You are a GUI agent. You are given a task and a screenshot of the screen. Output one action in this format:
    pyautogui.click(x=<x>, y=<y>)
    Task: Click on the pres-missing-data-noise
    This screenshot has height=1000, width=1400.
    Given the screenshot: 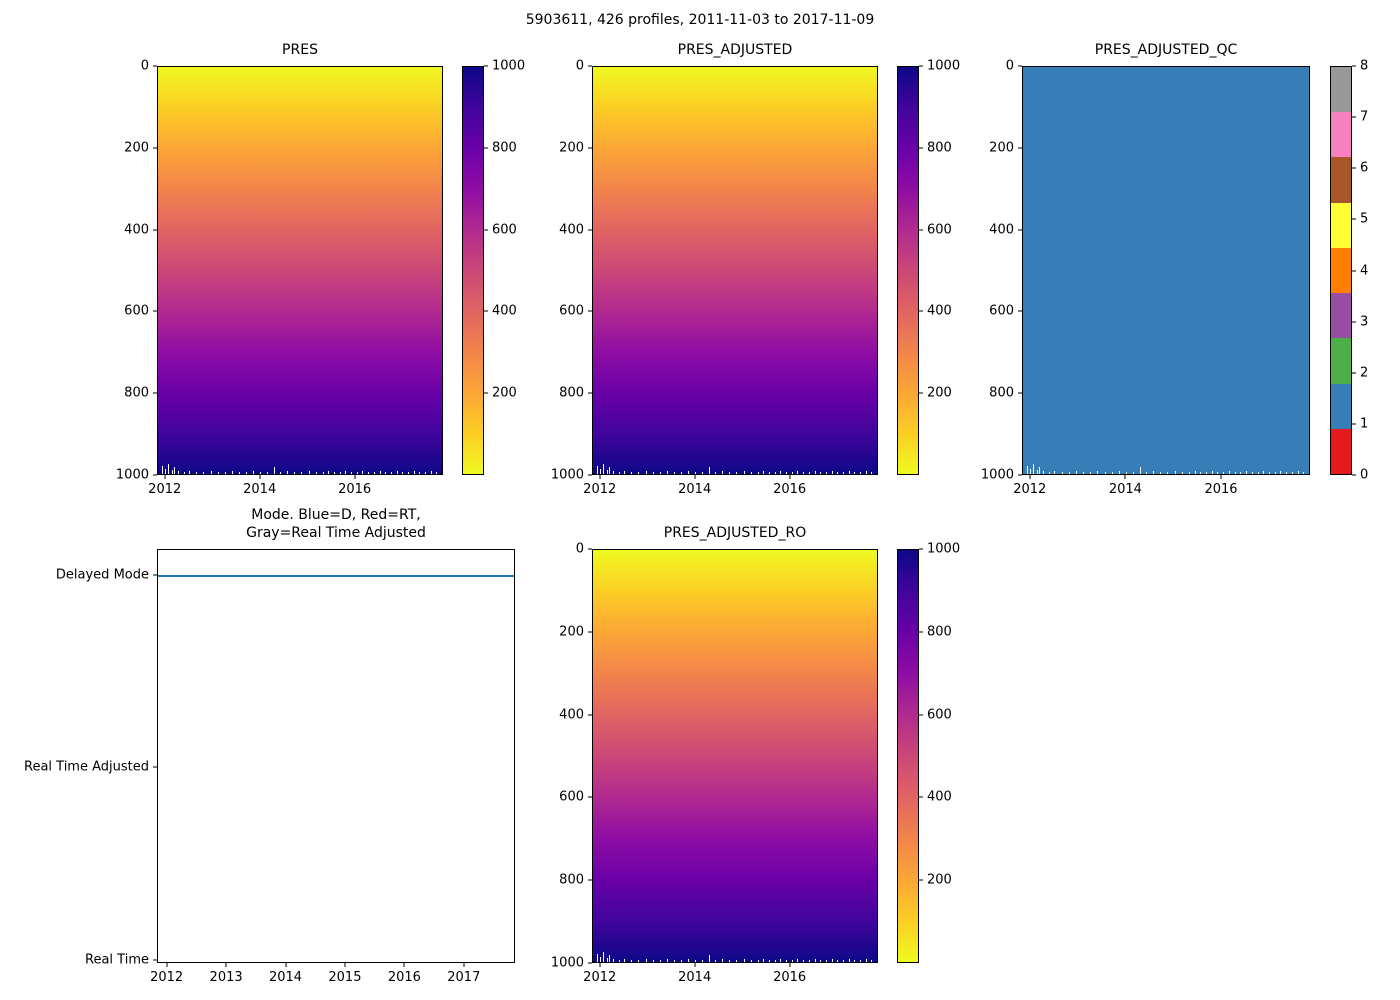 What is the action you would take?
    pyautogui.click(x=300, y=270)
    